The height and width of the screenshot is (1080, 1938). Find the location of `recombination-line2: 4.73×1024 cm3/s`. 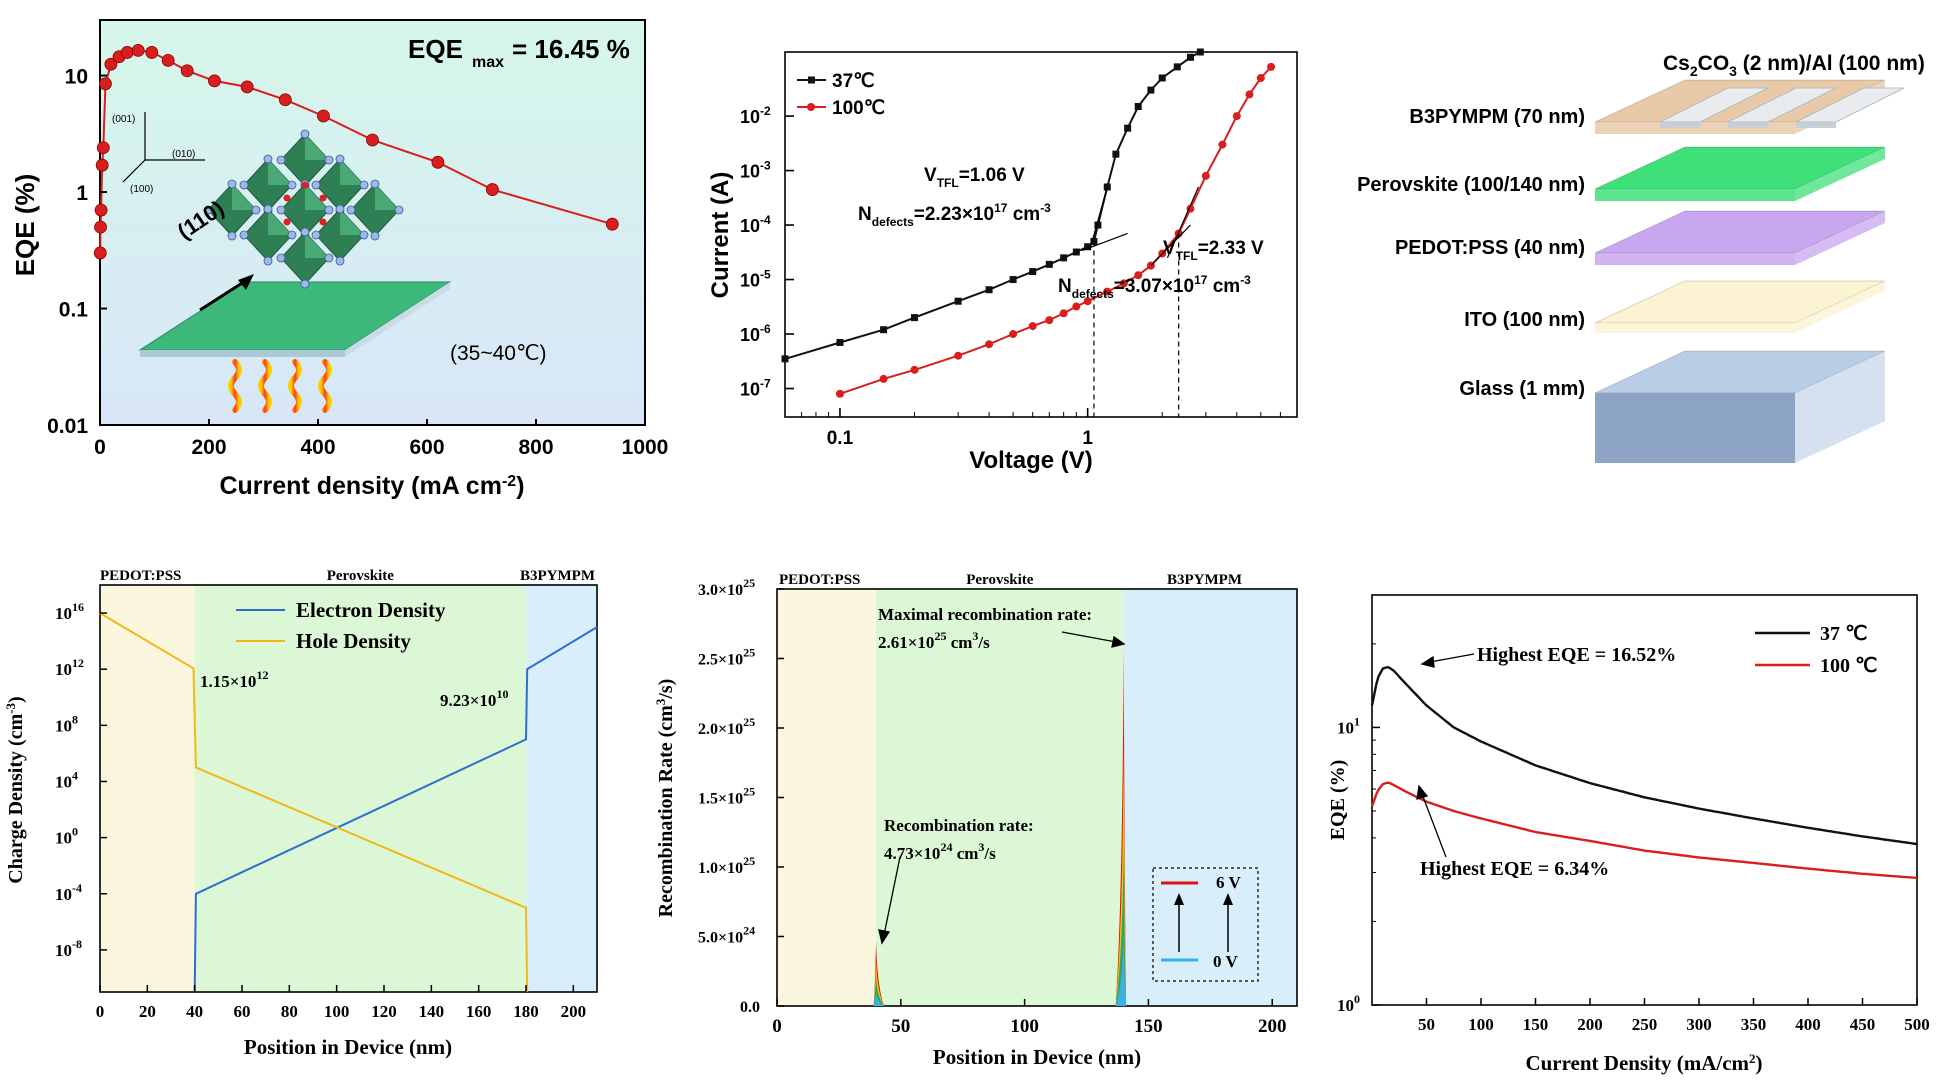

recombination-line2: 4.73×1024 cm3/s is located at coordinates (940, 851).